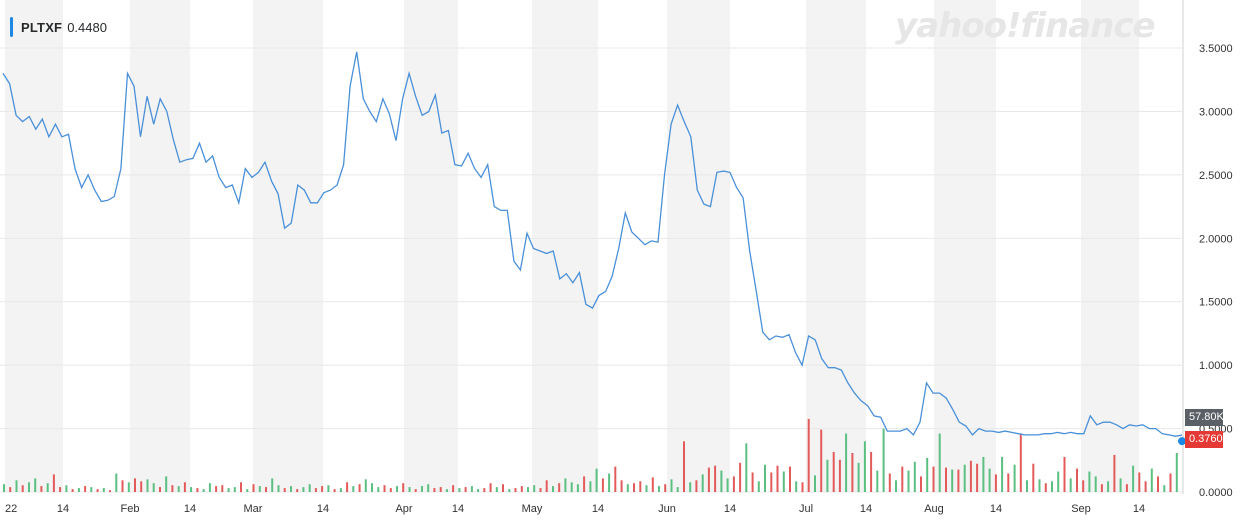 The height and width of the screenshot is (522, 1244). Describe the element at coordinates (253, 509) in the screenshot. I see `x-tick-label: Mar` at that location.